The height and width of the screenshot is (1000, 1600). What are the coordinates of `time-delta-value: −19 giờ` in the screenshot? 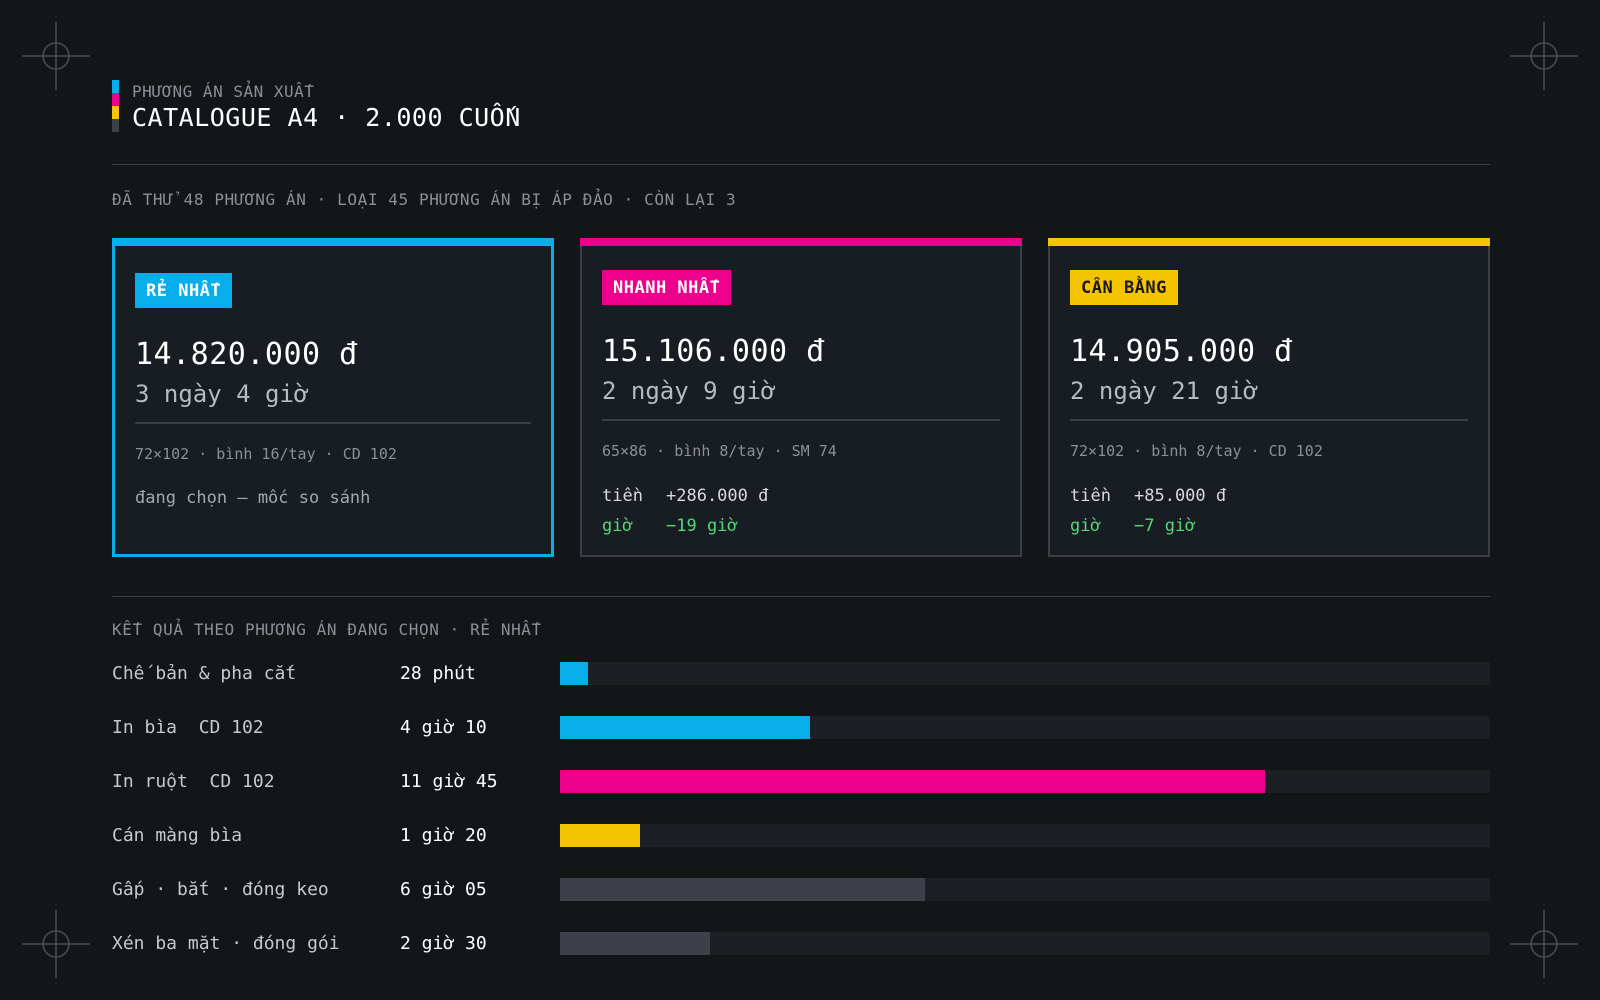 It's located at (702, 526).